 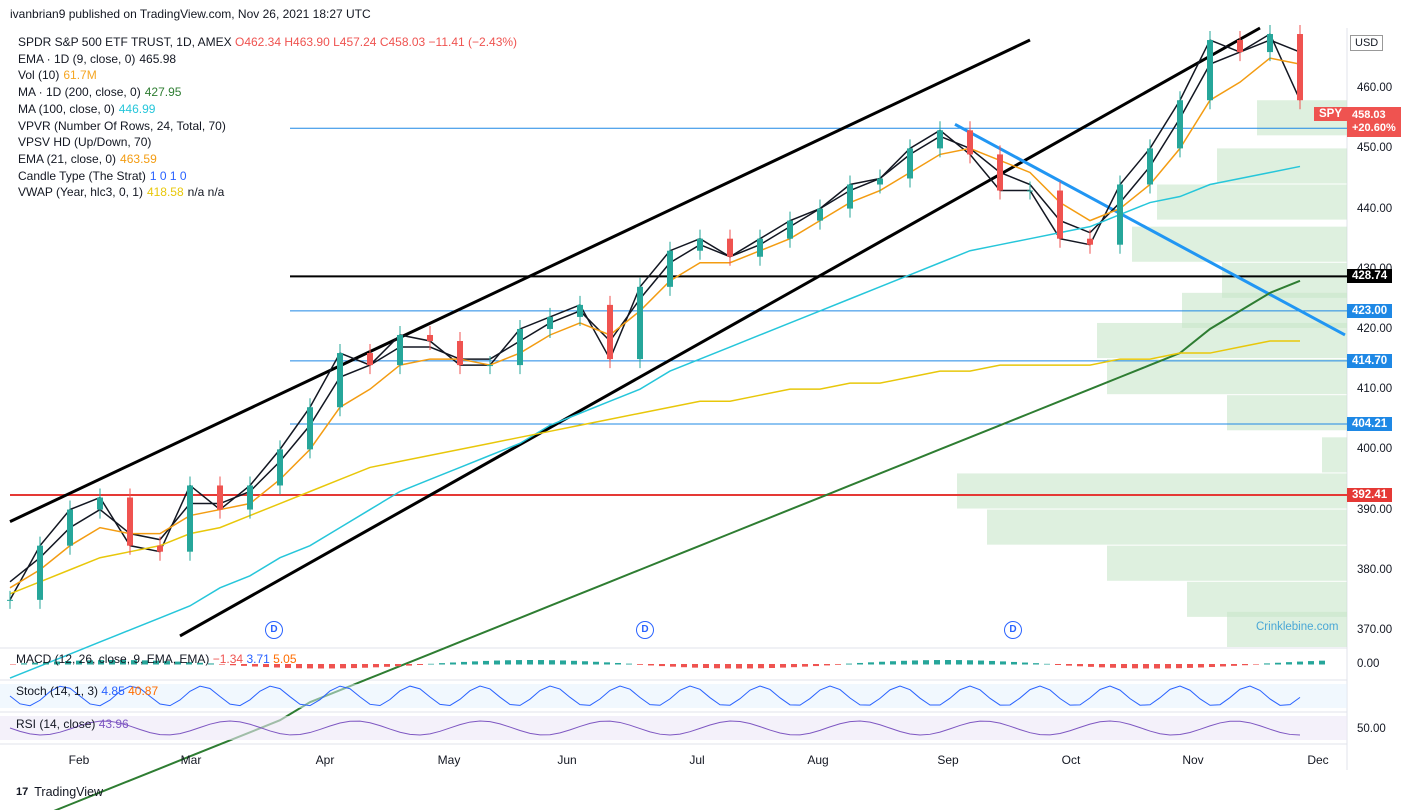 I want to click on stoch-k-line, so click(x=655, y=696).